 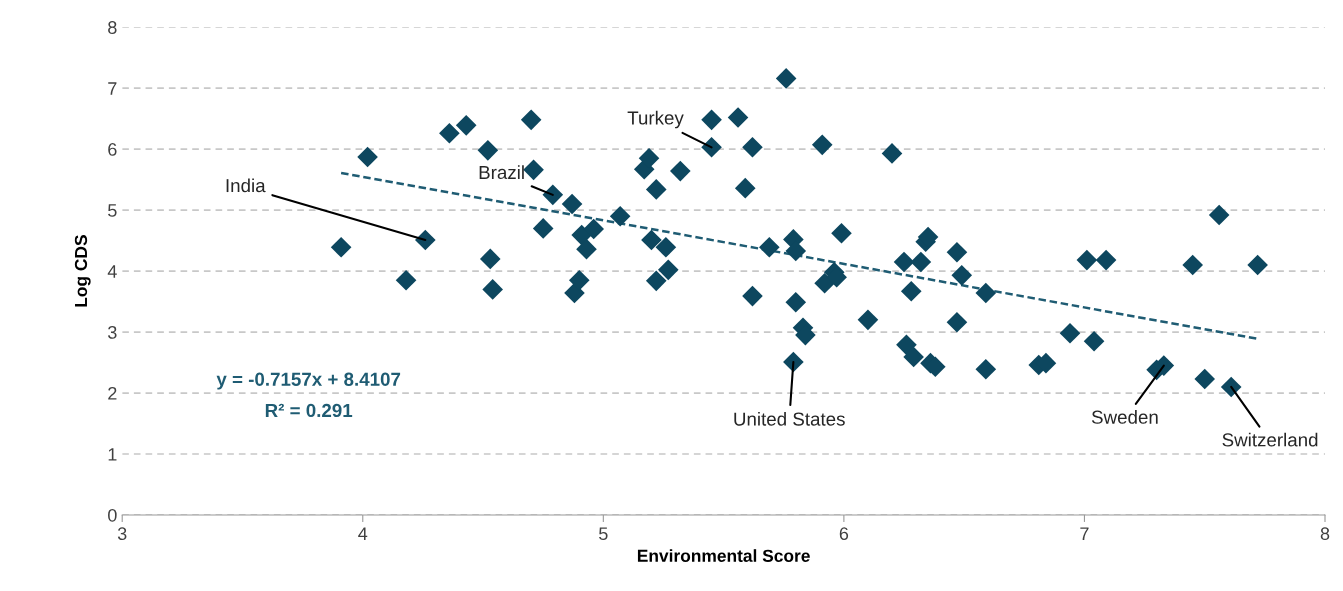 What do you see at coordinates (789, 418) in the screenshot?
I see `annotation: United States` at bounding box center [789, 418].